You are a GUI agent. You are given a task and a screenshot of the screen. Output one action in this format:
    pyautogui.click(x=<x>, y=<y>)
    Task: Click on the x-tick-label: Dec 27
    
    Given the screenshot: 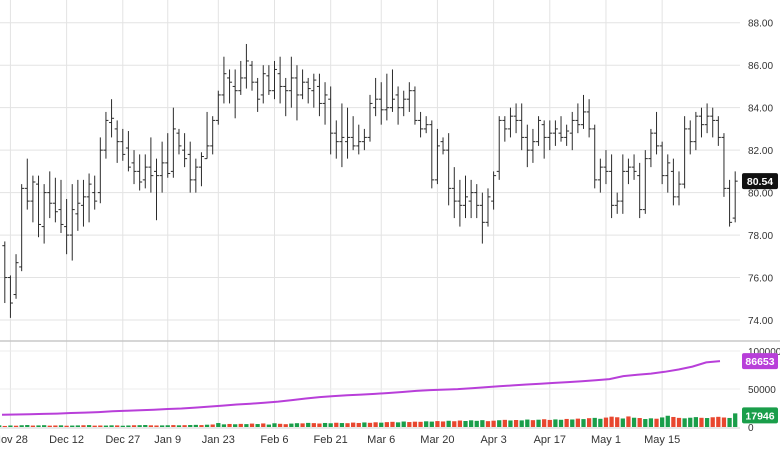 What is the action you would take?
    pyautogui.click(x=122, y=440)
    